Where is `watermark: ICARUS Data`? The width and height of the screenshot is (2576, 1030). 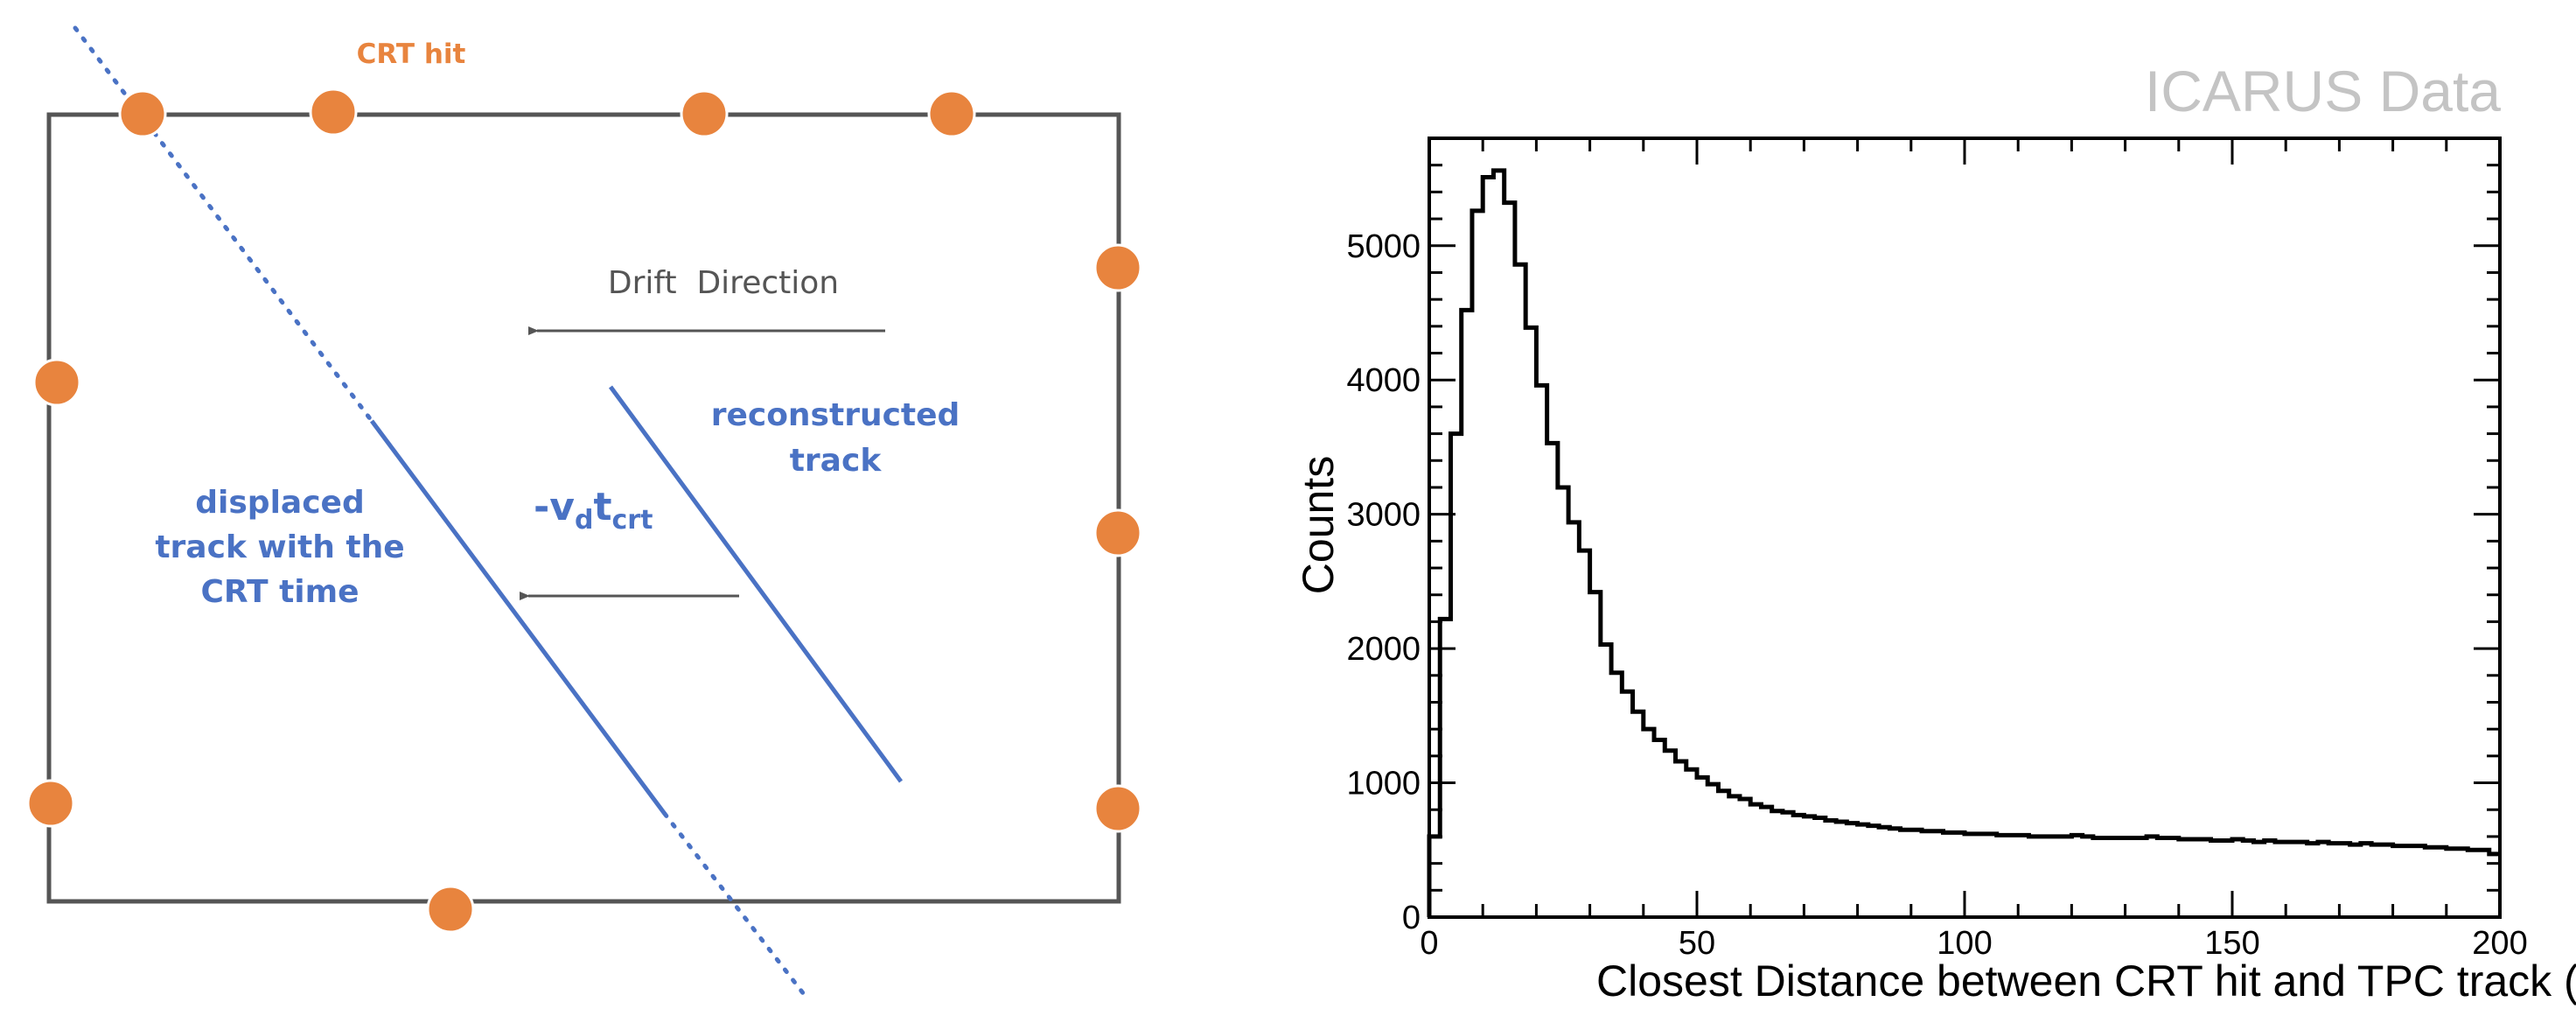 watermark: ICARUS Data is located at coordinates (2323, 91).